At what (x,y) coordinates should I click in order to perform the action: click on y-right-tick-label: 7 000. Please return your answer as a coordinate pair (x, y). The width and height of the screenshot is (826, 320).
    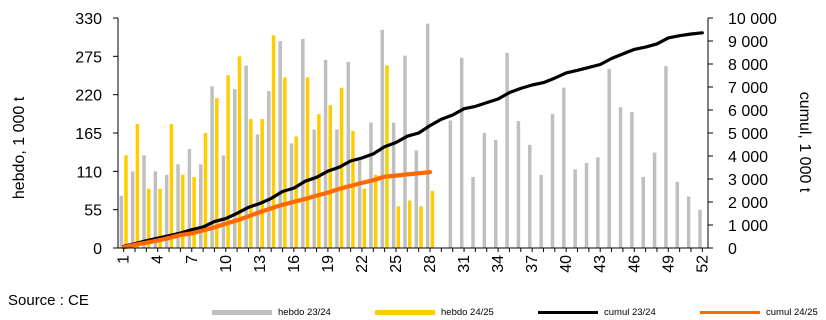
    Looking at the image, I should click on (748, 88).